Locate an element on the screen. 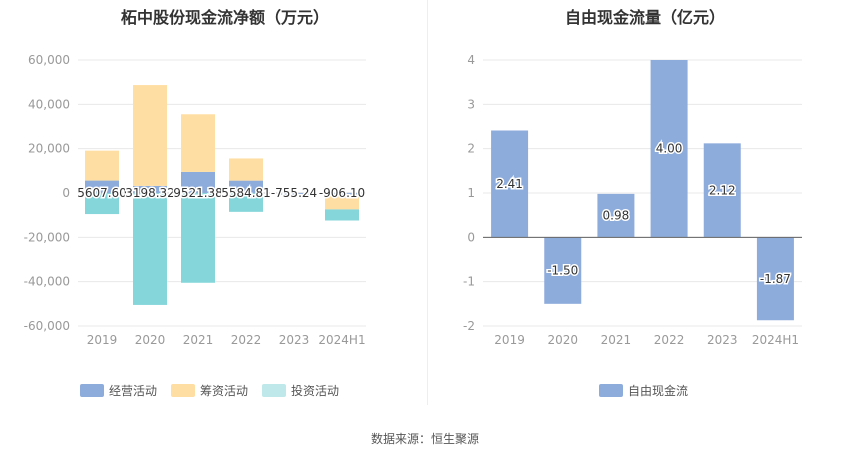 This screenshot has height=459, width=850. right-ytick-label: 1 is located at coordinates (471, 193).